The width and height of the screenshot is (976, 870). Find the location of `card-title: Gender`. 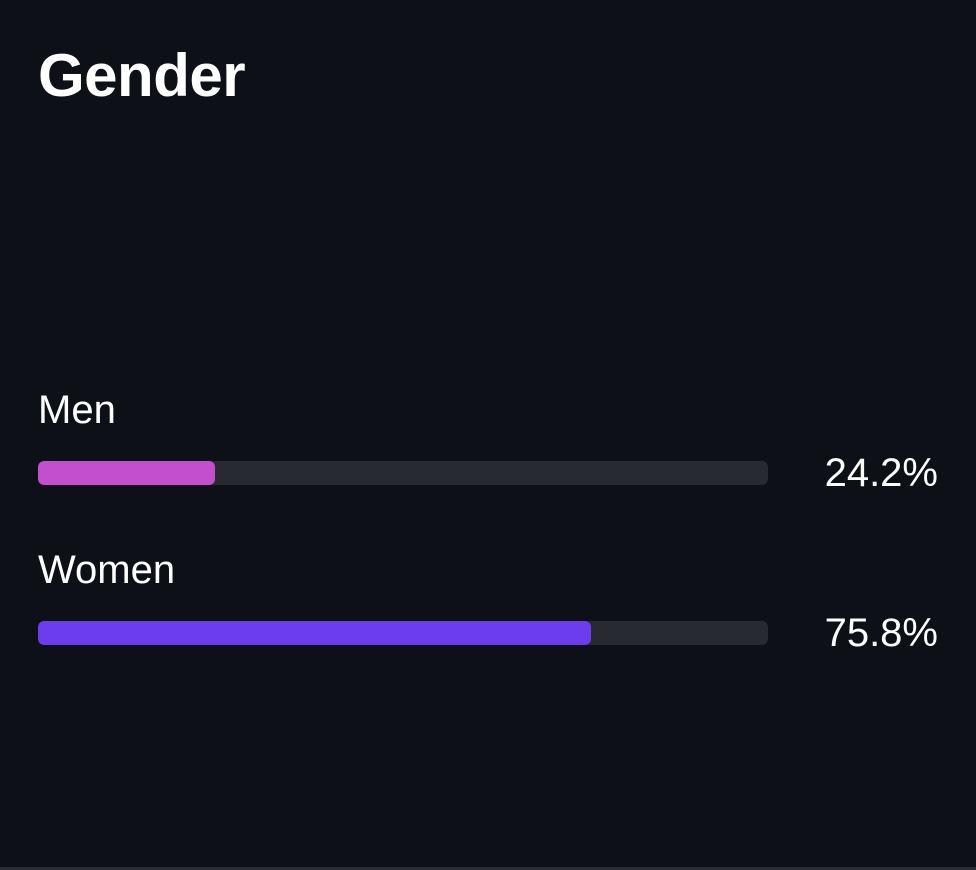

card-title: Gender is located at coordinates (142, 75).